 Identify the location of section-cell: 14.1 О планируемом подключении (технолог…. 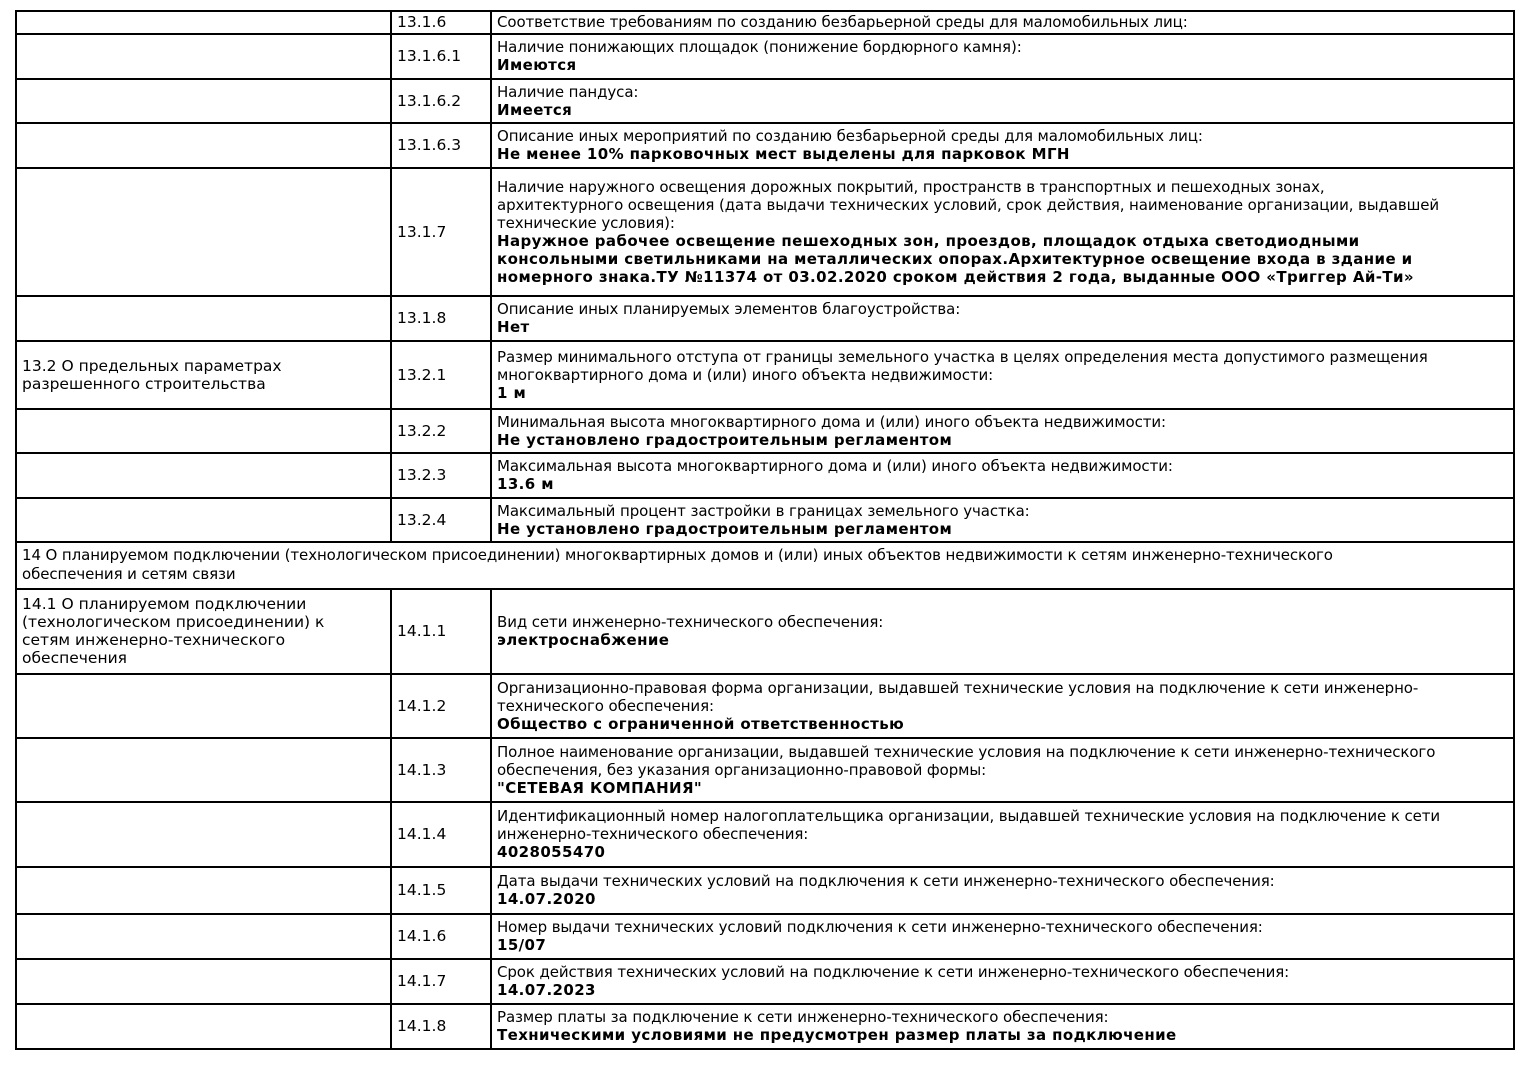
(203, 631).